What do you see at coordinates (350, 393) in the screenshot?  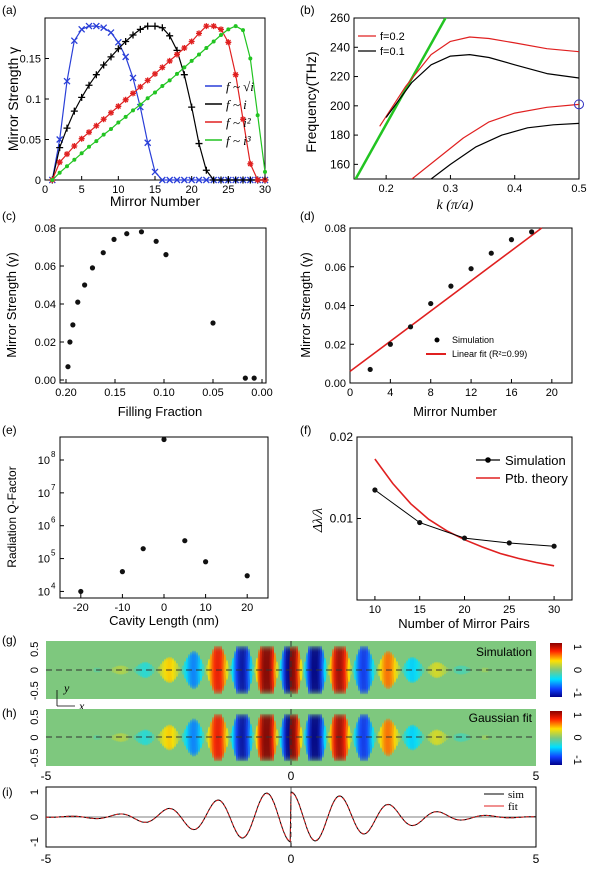 I see `d-xtick-label: 0` at bounding box center [350, 393].